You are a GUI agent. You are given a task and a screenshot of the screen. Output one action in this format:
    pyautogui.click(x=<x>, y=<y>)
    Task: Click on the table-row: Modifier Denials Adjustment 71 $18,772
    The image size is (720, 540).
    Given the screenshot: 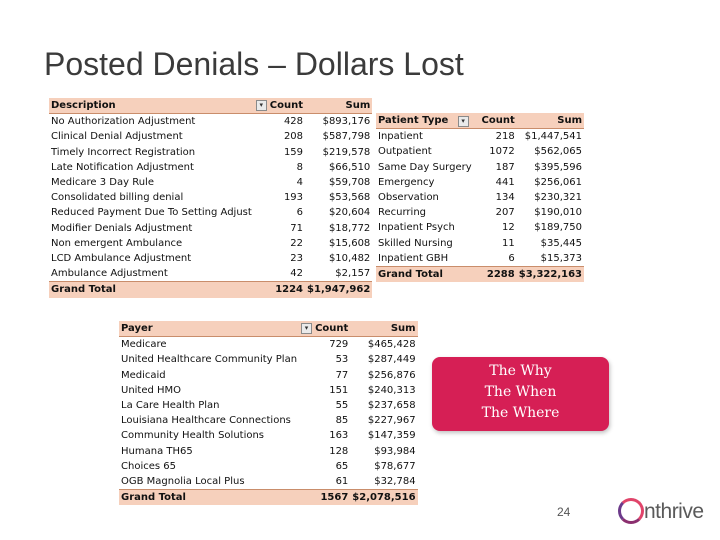 What is the action you would take?
    pyautogui.click(x=210, y=228)
    